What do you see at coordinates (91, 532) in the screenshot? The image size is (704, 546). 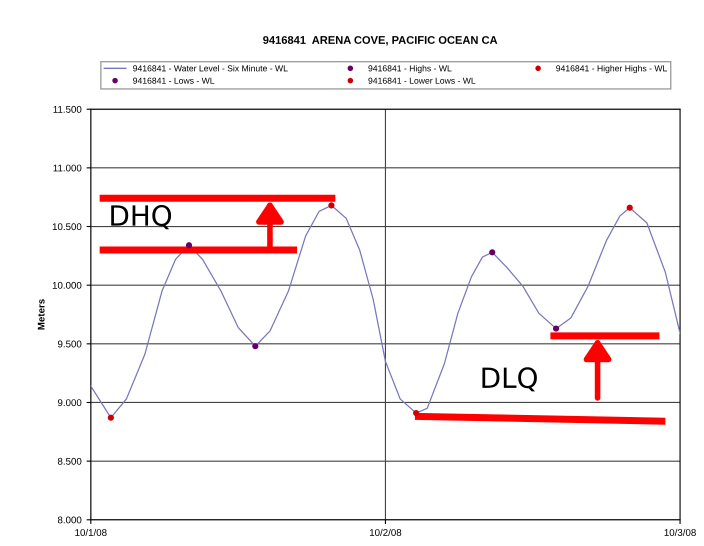 I see `x-tick-label: 10/1/08` at bounding box center [91, 532].